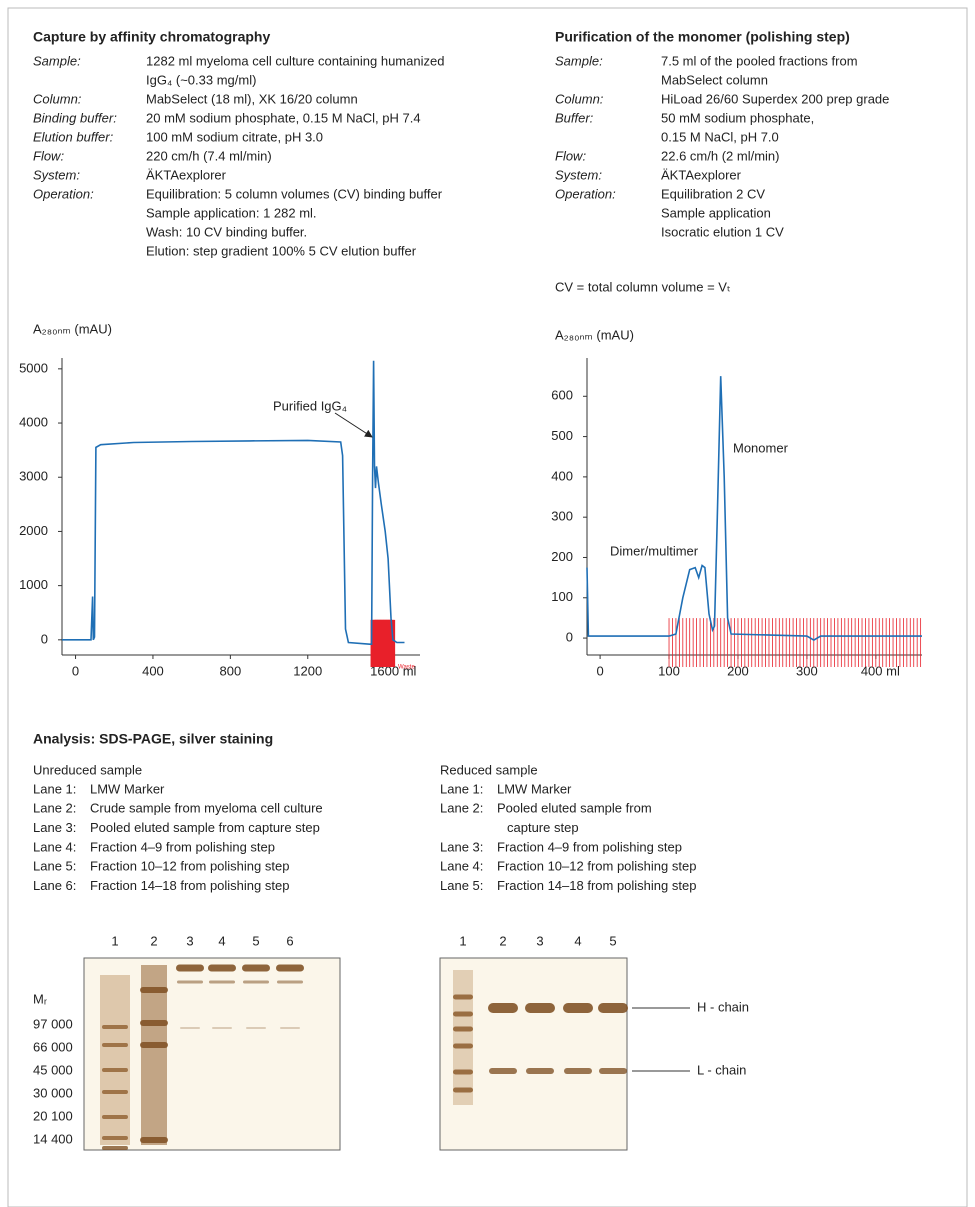 Image resolution: width=975 pixels, height=1207 pixels. Describe the element at coordinates (720, 136) in the screenshot. I see `param-value: 0.15 M NaCl, pH 7.0` at that location.